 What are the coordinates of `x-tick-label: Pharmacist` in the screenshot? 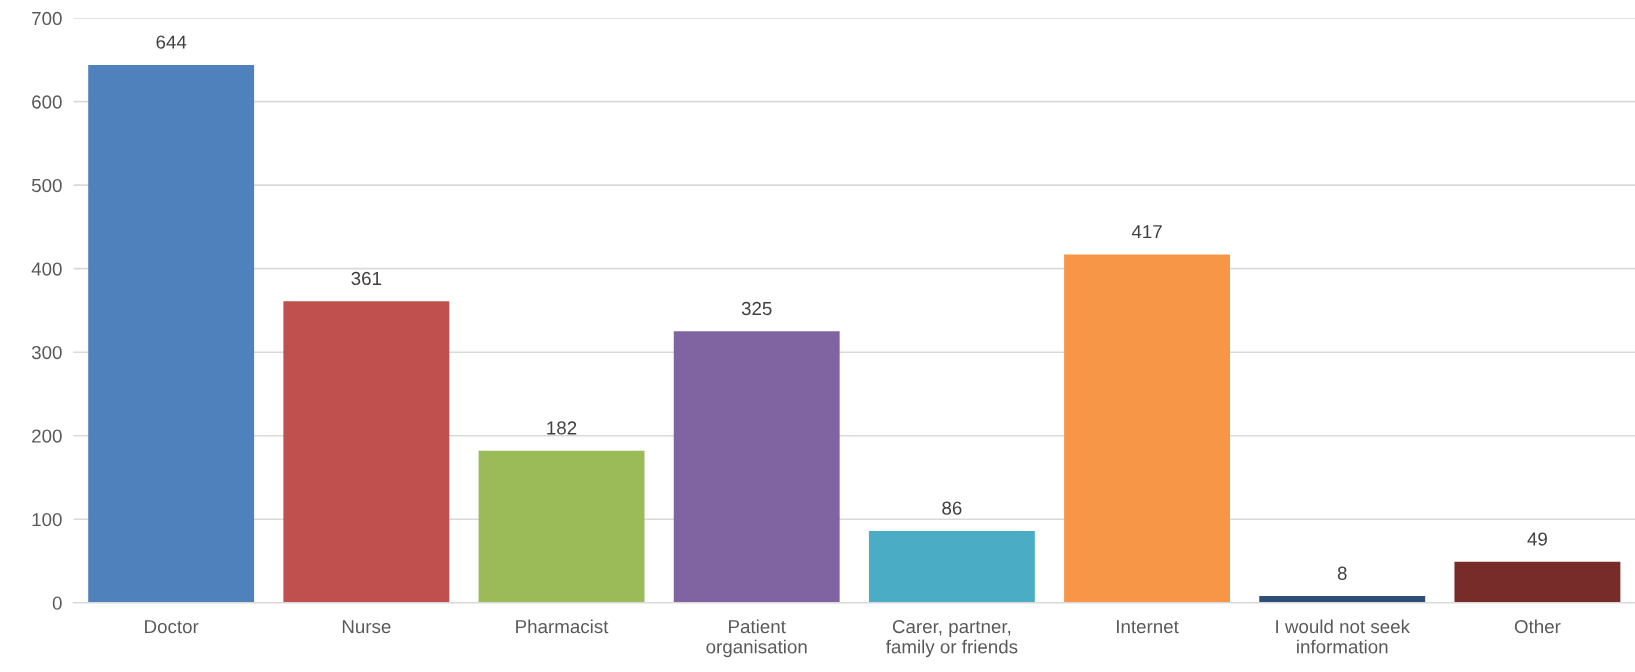 It's located at (562, 626).